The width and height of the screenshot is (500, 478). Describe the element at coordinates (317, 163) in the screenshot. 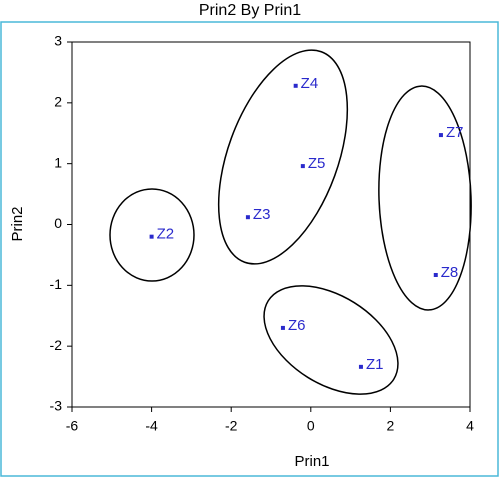

I see `point-label: Z5` at that location.